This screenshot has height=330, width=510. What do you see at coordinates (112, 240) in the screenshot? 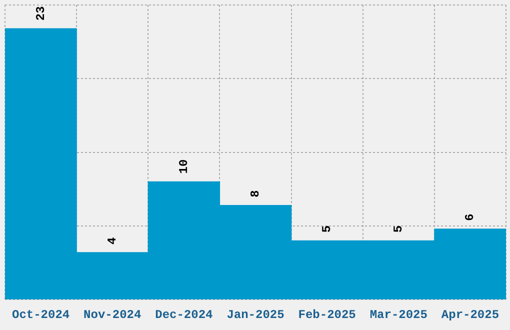
I see `data-label: 4` at bounding box center [112, 240].